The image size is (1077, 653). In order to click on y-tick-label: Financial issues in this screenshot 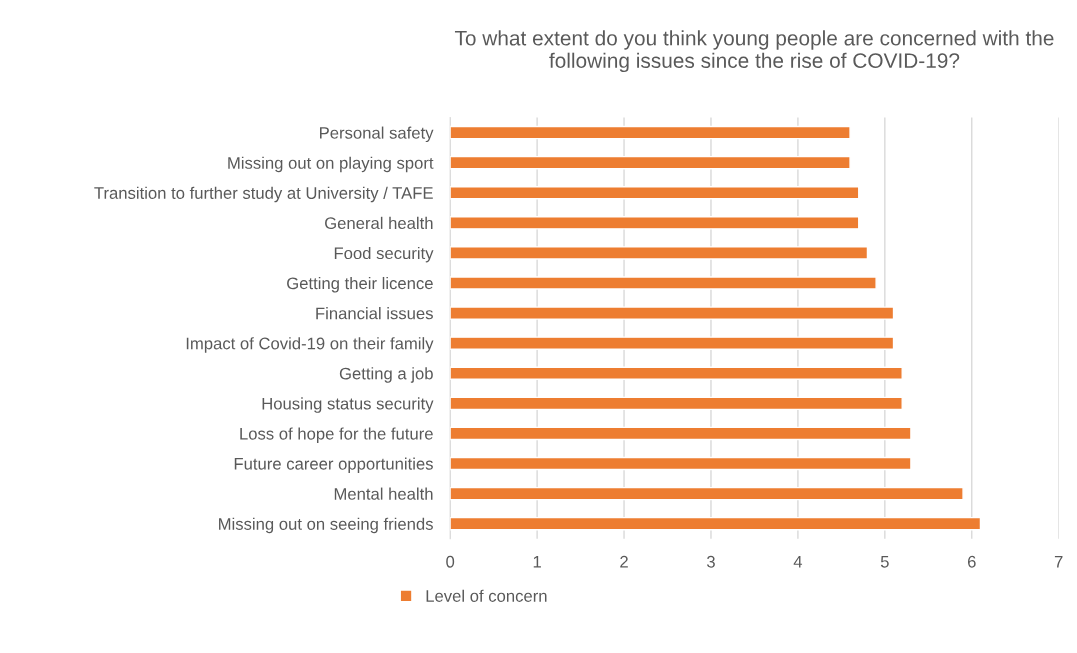, I will do `click(374, 313)`.